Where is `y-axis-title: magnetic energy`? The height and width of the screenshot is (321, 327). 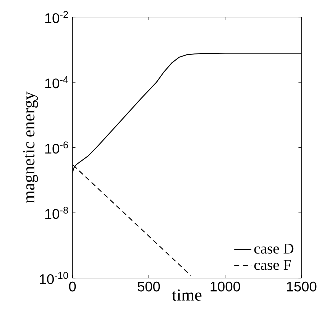
y-axis-title: magnetic energy is located at coordinates (30, 148).